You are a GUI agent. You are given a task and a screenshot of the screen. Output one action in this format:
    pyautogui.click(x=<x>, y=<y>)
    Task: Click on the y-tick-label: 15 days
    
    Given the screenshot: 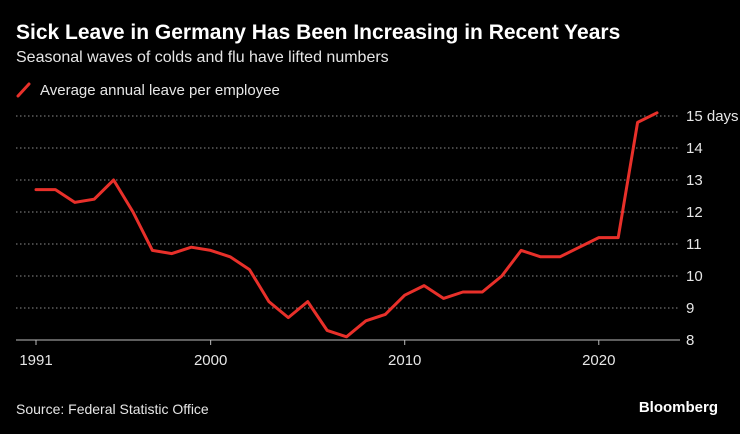 What is the action you would take?
    pyautogui.click(x=712, y=116)
    